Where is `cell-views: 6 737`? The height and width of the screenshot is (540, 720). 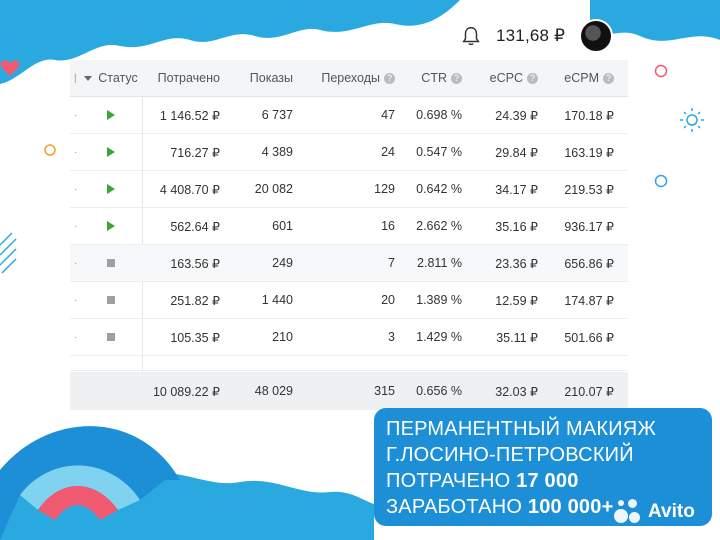
cell-views: 6 737 is located at coordinates (277, 115).